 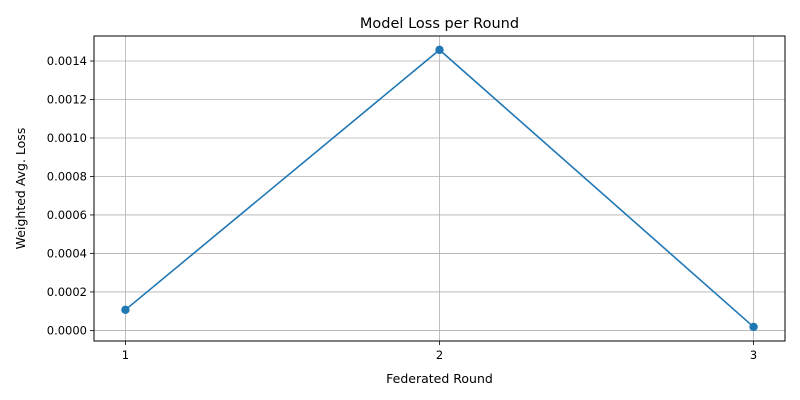 I want to click on x-tick-label: 3, so click(x=753, y=355).